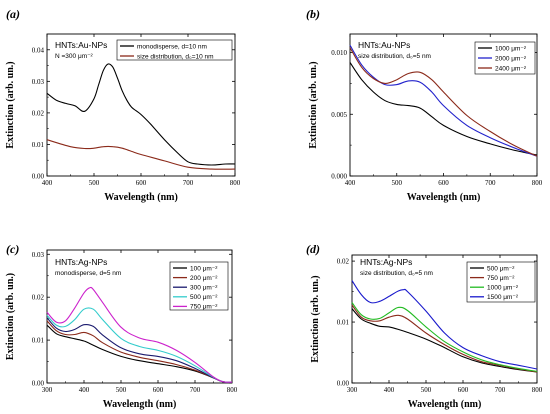  I want to click on panel-label: (c), so click(12, 249).